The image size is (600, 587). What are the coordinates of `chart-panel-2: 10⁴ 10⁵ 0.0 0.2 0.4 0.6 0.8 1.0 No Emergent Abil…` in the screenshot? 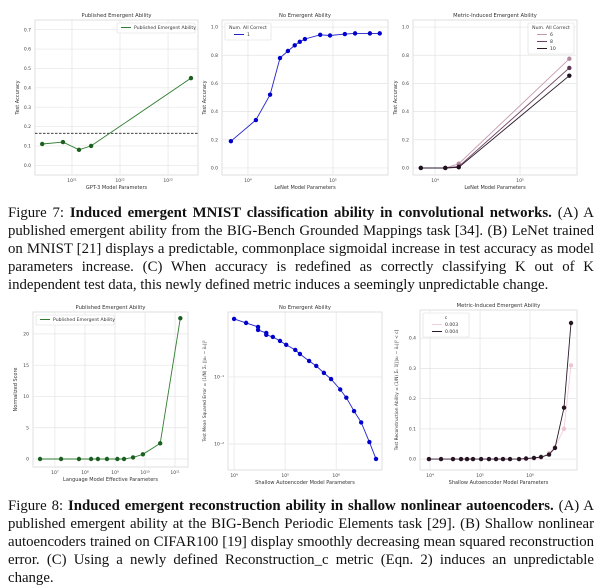 It's located at (295, 102).